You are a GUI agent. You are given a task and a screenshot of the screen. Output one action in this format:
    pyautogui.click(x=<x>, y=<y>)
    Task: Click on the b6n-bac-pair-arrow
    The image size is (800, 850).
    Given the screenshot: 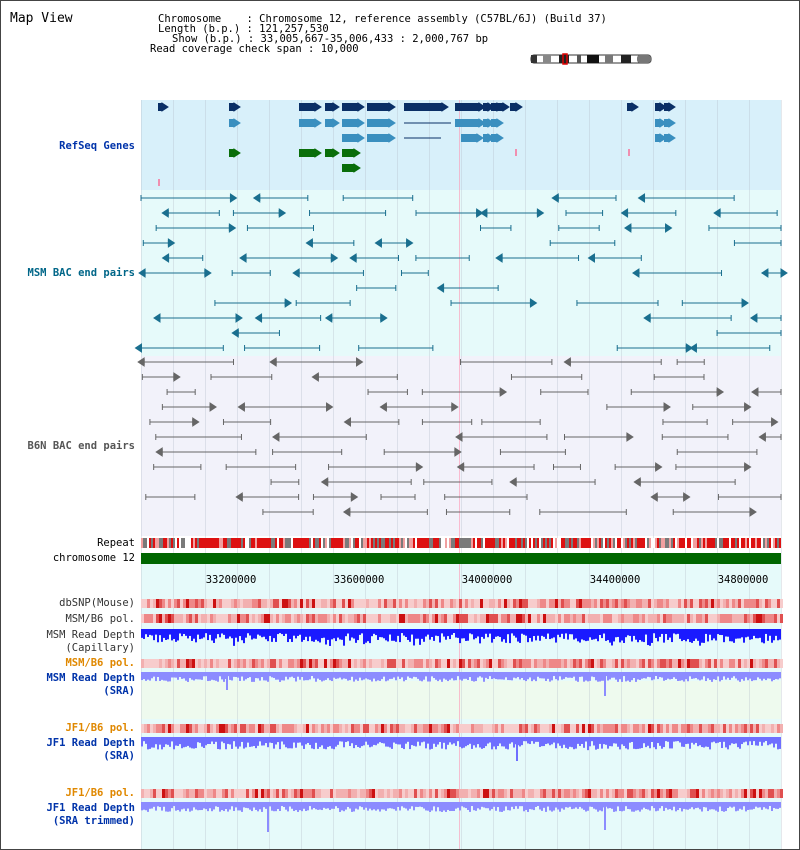 What is the action you would take?
    pyautogui.click(x=753, y=512)
    